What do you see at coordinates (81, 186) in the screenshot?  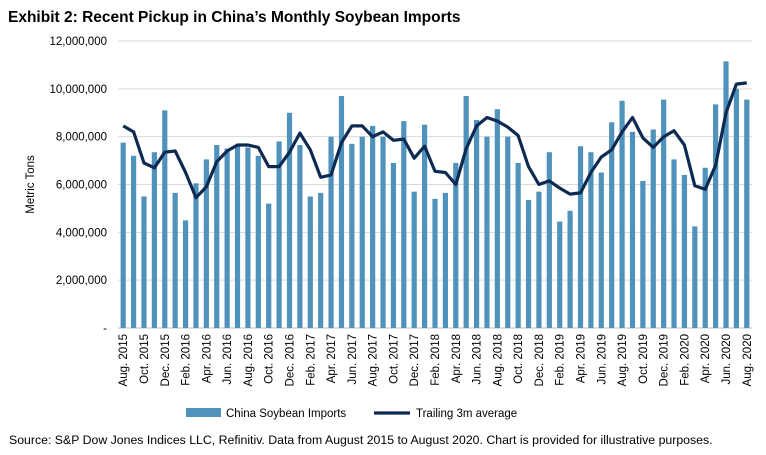 I see `y-tick-label: 6,000,000` at bounding box center [81, 186].